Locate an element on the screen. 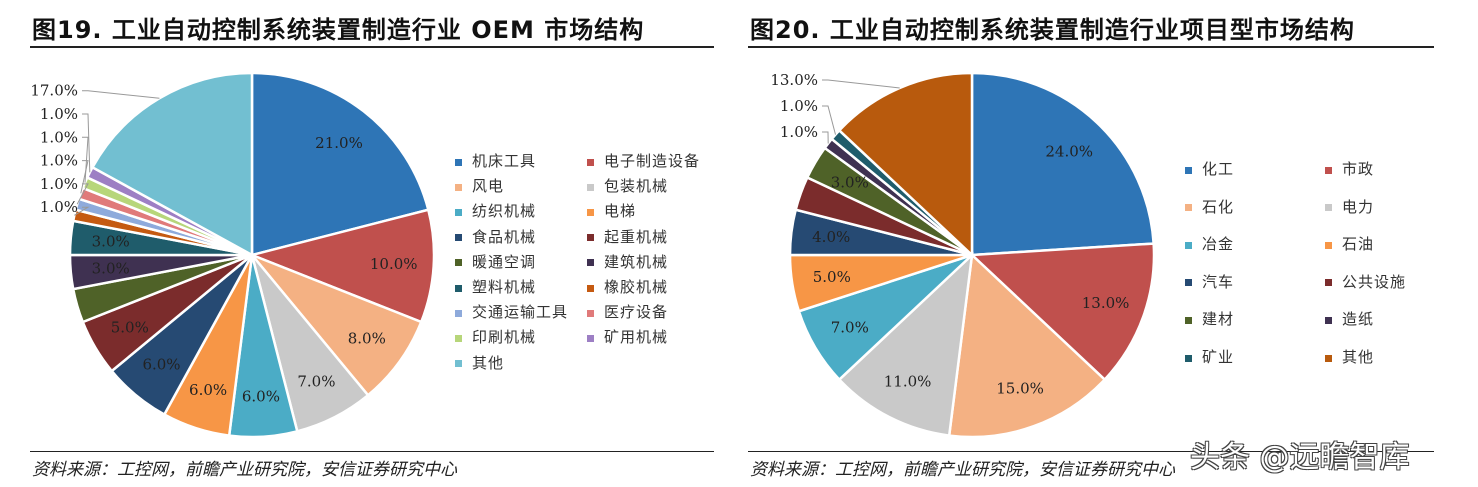 This screenshot has width=1478, height=487. title-rule is located at coordinates (1091, 47).